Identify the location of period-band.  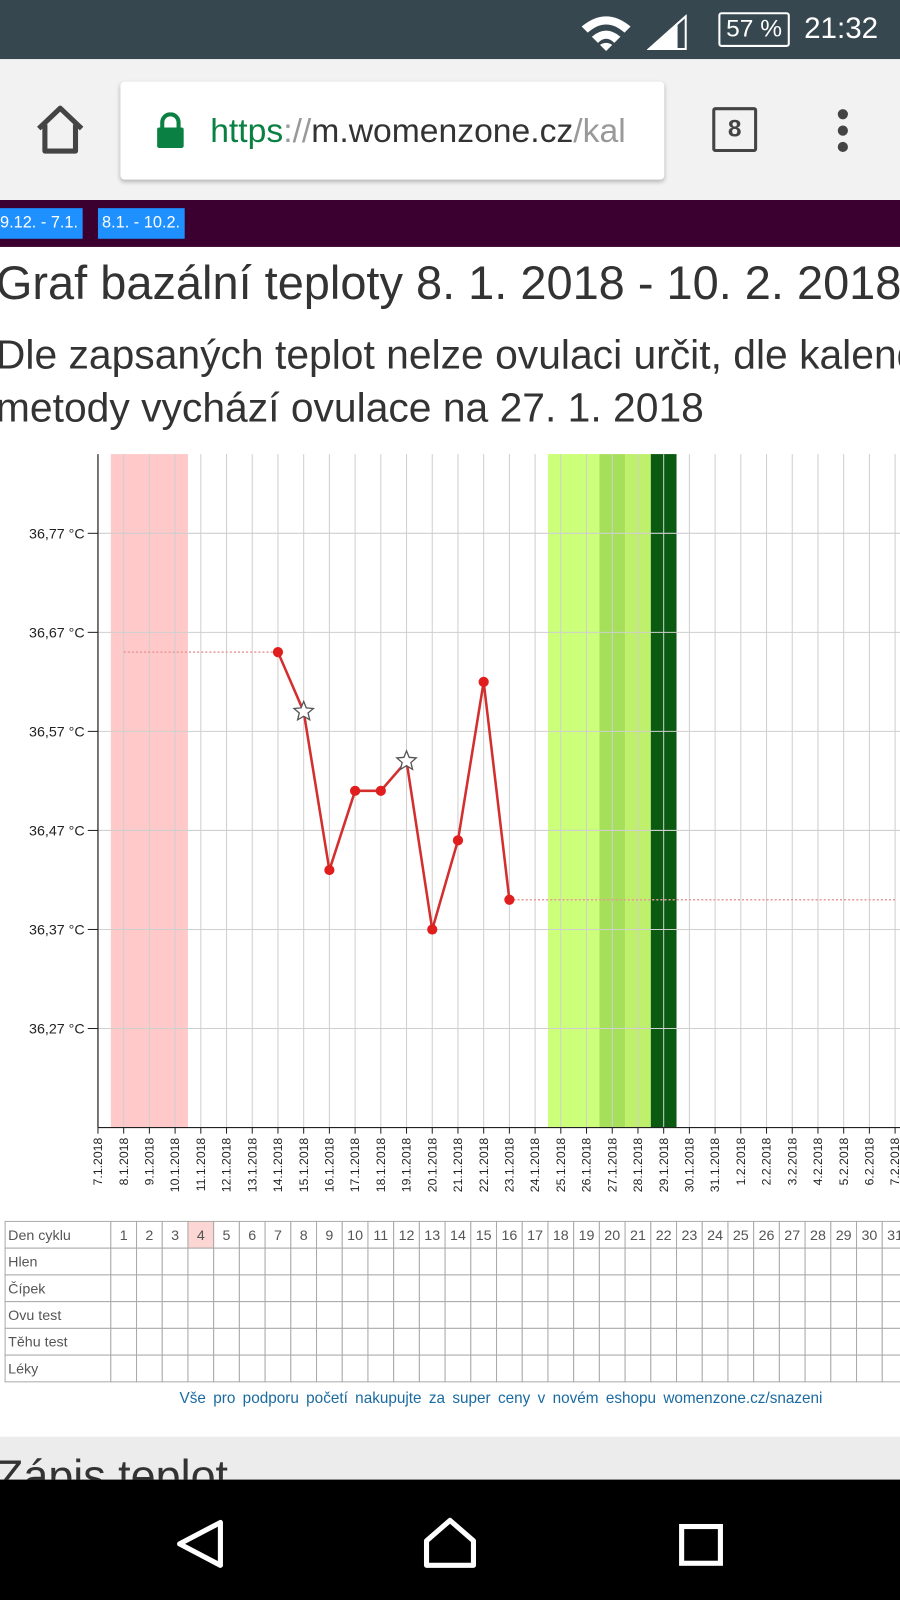
(573, 791).